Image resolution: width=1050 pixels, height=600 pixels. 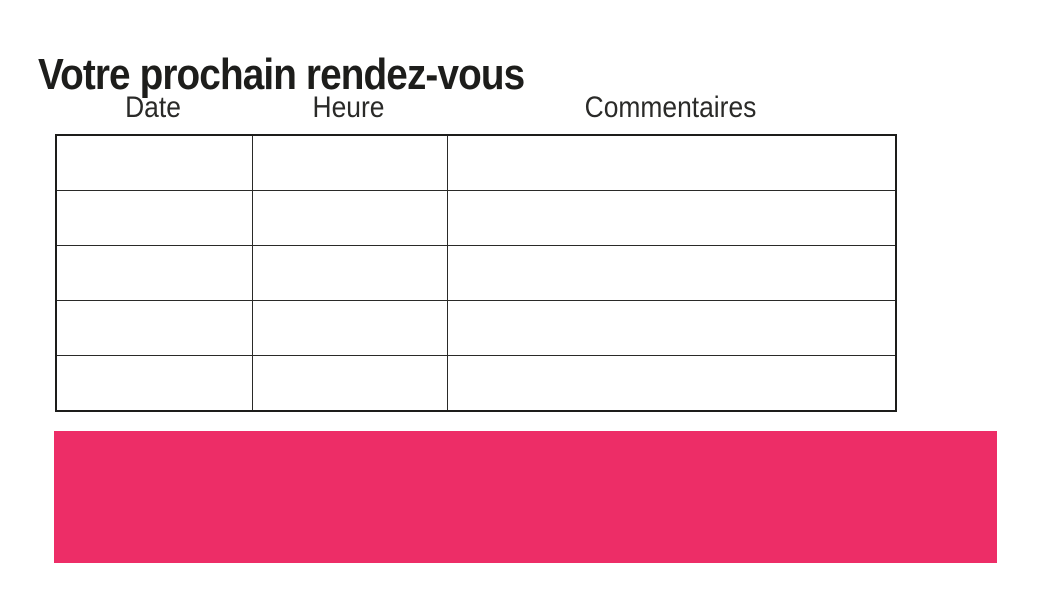 What do you see at coordinates (348, 107) in the screenshot?
I see `column-header-heure: Heure` at bounding box center [348, 107].